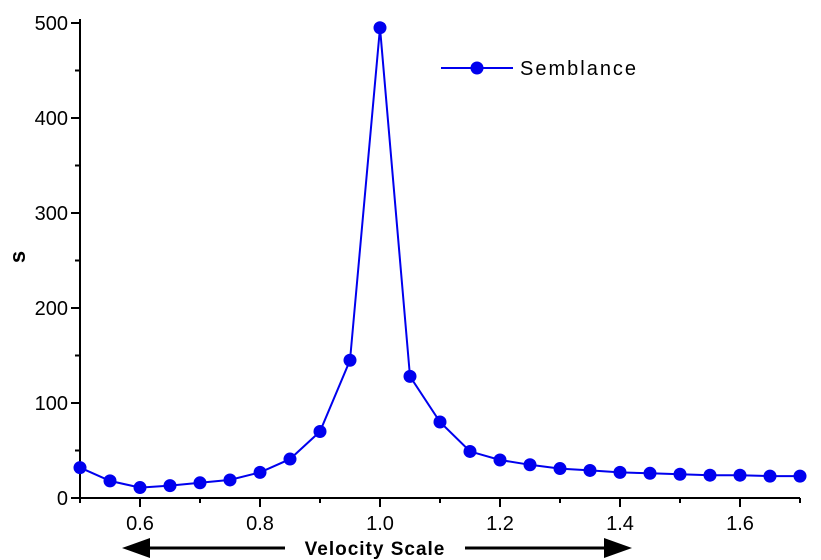  What do you see at coordinates (579, 69) in the screenshot?
I see `legend-label: Semblance` at bounding box center [579, 69].